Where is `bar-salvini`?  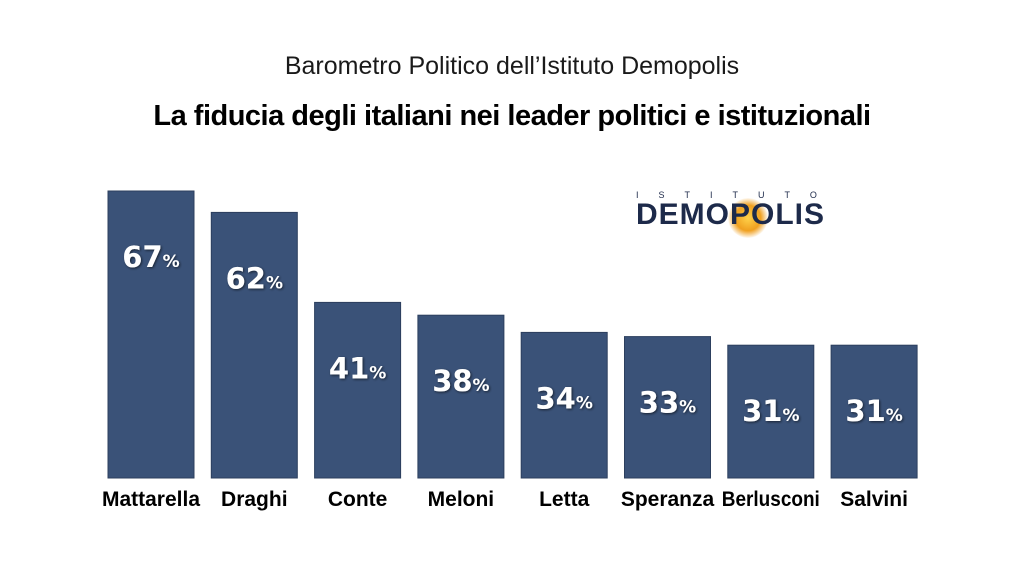
bar-salvini is located at coordinates (874, 411).